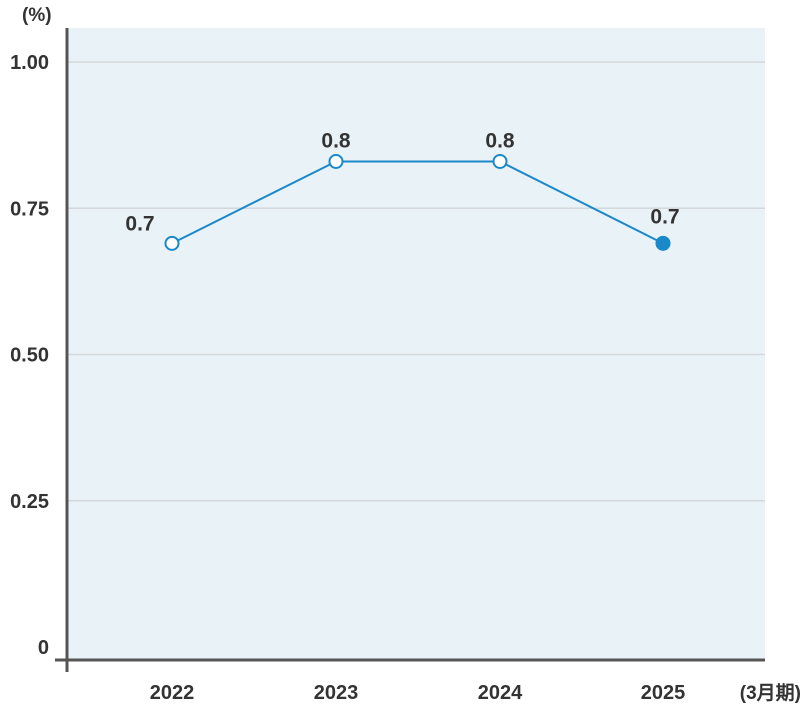 This screenshot has width=802, height=707. What do you see at coordinates (43, 648) in the screenshot?
I see `y-tick-label: 0` at bounding box center [43, 648].